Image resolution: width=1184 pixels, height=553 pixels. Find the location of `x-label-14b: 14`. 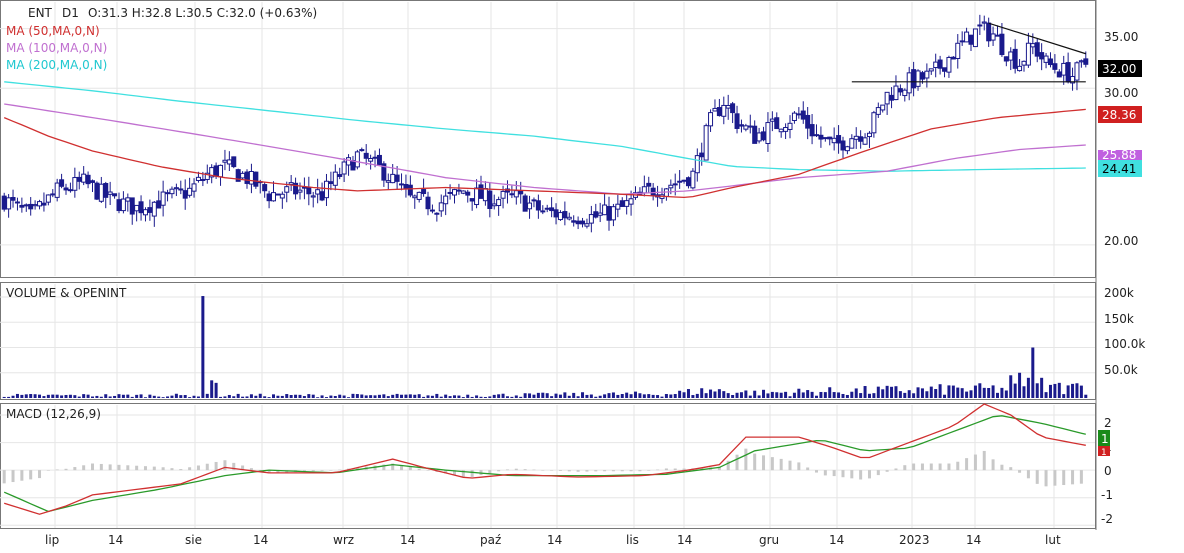

x-label-14b: 14 is located at coordinates (260, 540).